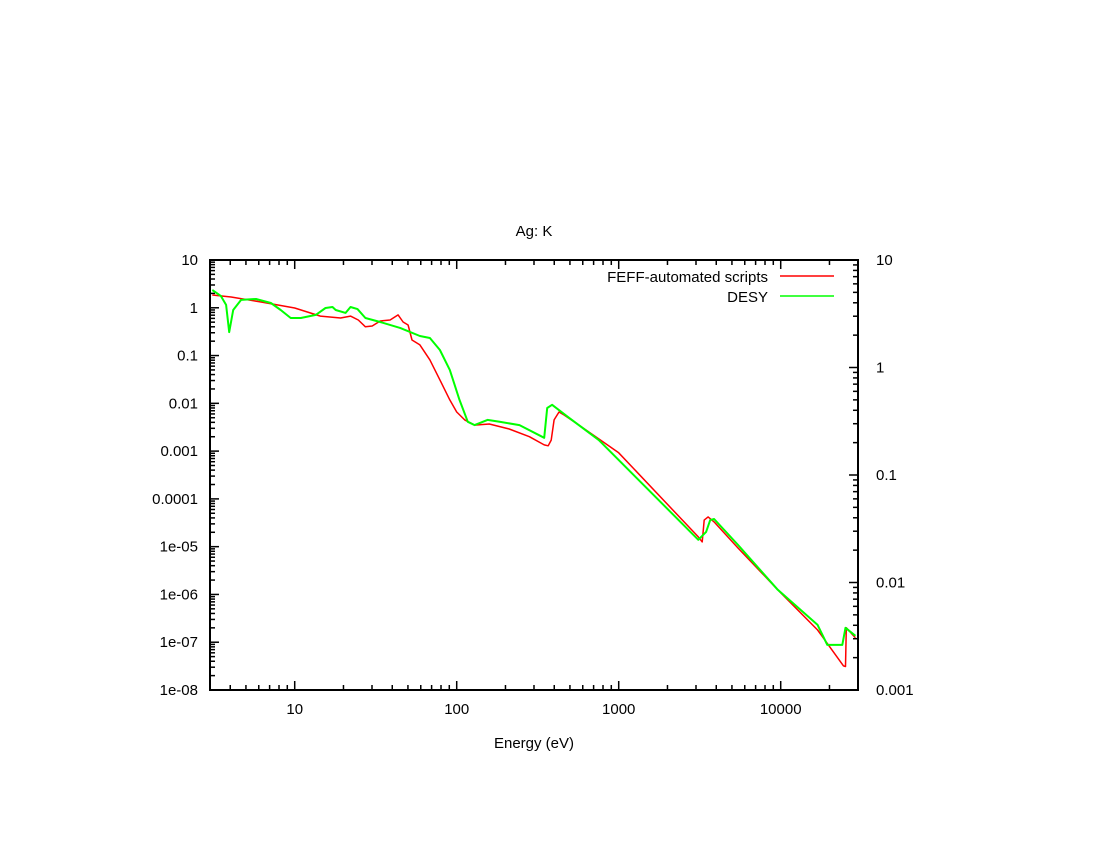 This screenshot has height=850, width=1100. Describe the element at coordinates (194, 308) in the screenshot. I see `y-tick-label: 1` at that location.